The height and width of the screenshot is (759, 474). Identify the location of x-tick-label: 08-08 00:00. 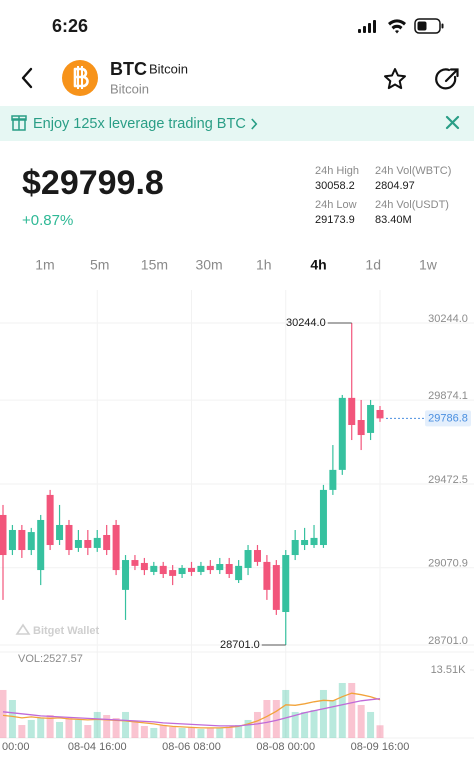
(285, 747).